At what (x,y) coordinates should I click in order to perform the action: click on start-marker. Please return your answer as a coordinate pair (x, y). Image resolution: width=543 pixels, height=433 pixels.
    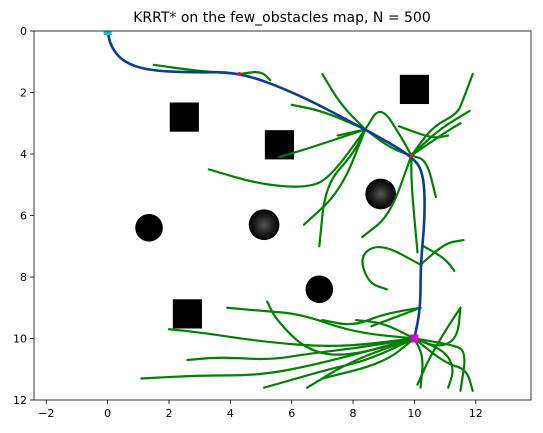
    Looking at the image, I should click on (107, 33).